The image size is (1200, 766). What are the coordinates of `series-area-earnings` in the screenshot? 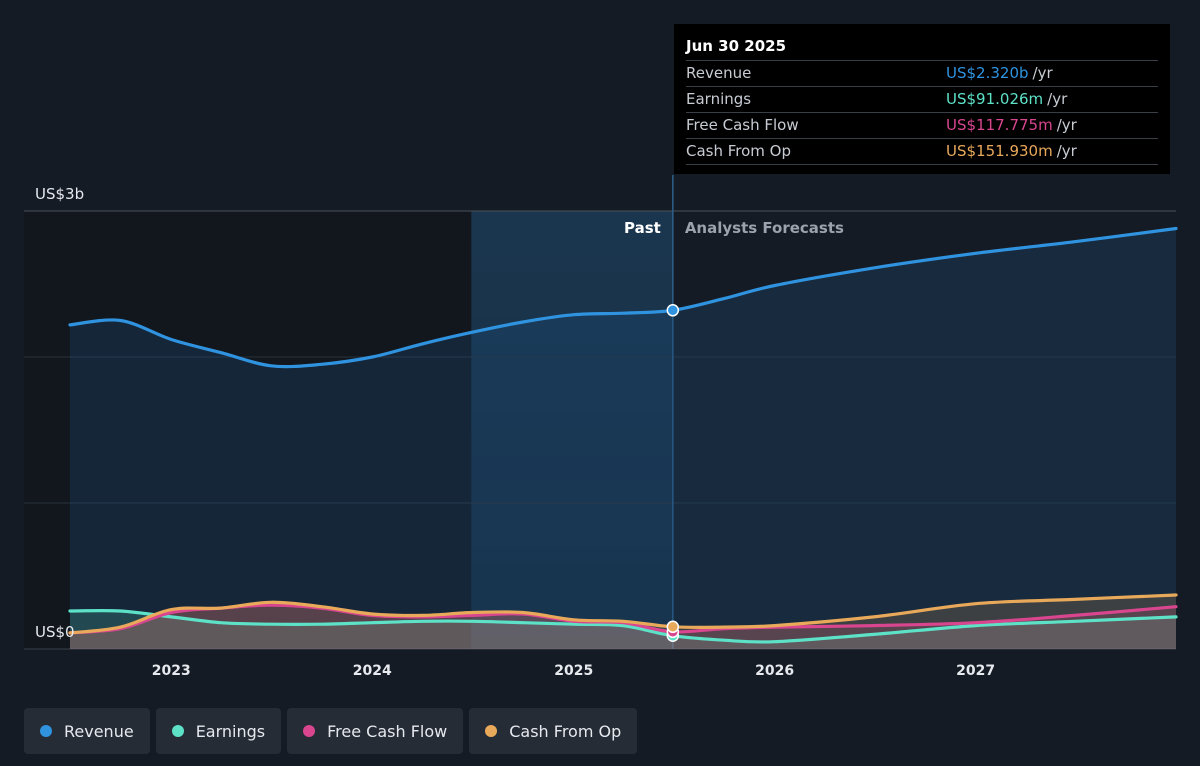 It's located at (623, 629).